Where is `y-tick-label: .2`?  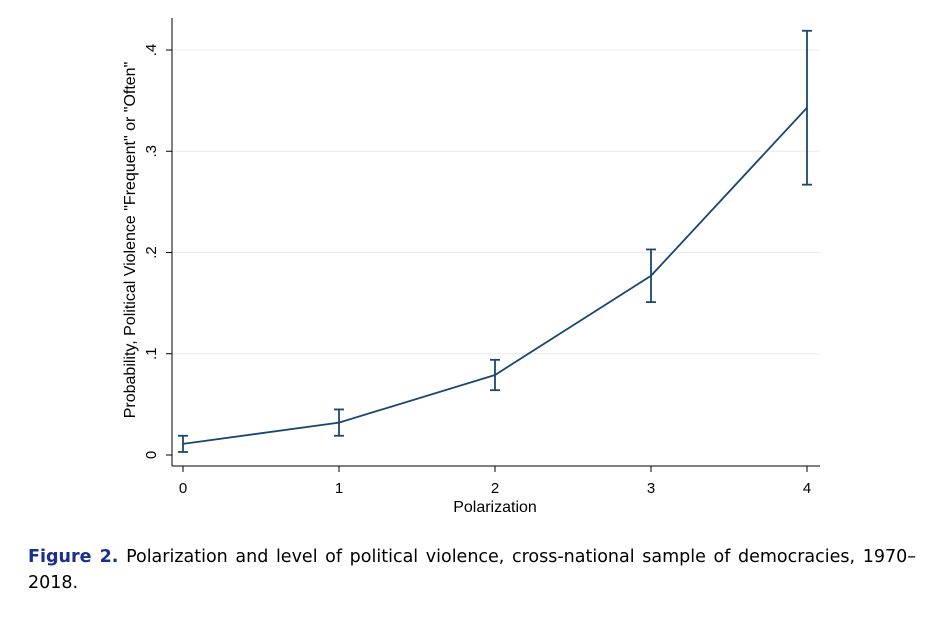
y-tick-label: .2 is located at coordinates (151, 252).